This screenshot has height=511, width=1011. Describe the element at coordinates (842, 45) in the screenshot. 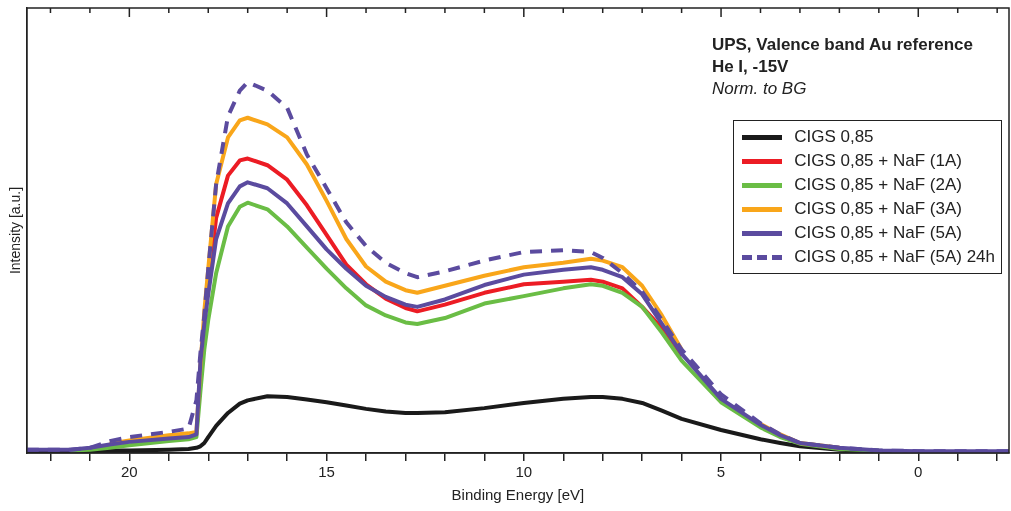

I see `chart-title: UPS, Valence band Au reference` at that location.